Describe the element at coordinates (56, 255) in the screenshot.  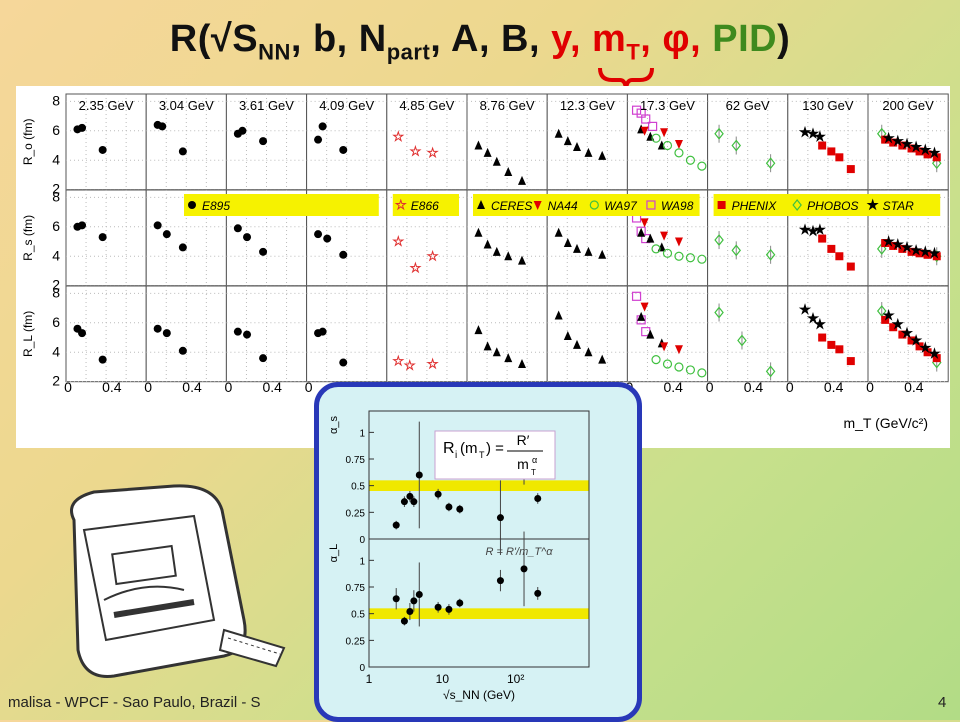
I see `y-tick-label: 4` at that location.